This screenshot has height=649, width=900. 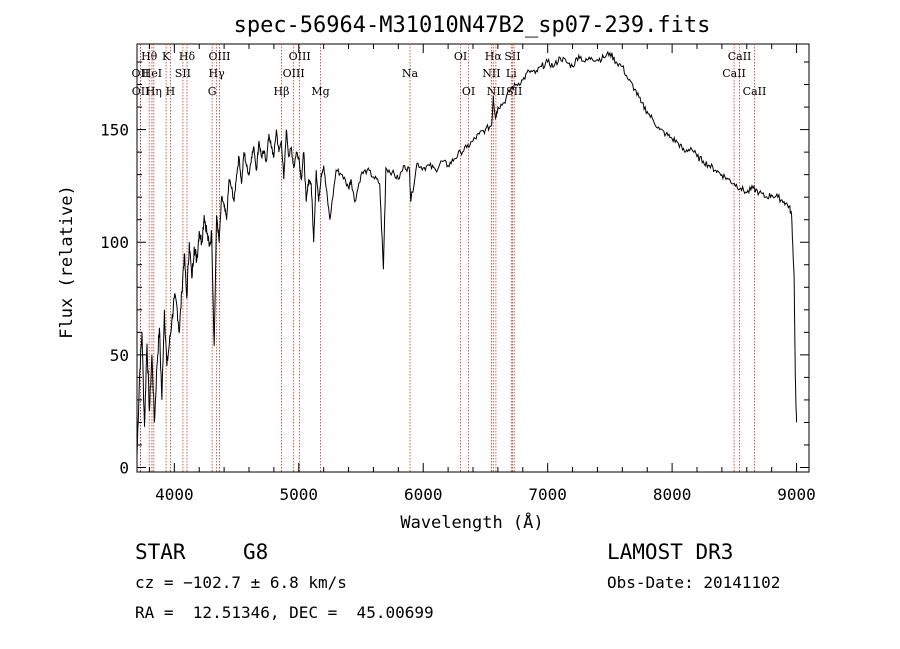 What do you see at coordinates (494, 56) in the screenshot?
I see `spectral-line-label: Hα` at bounding box center [494, 56].